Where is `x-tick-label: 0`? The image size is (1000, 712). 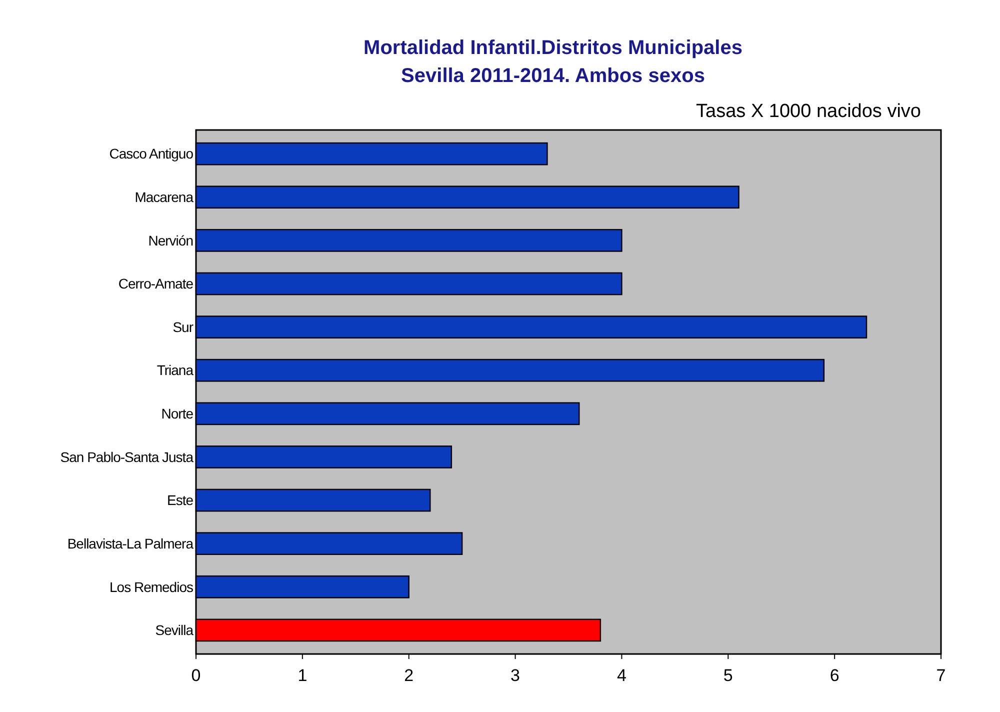
x-tick-label: 0 is located at coordinates (196, 675).